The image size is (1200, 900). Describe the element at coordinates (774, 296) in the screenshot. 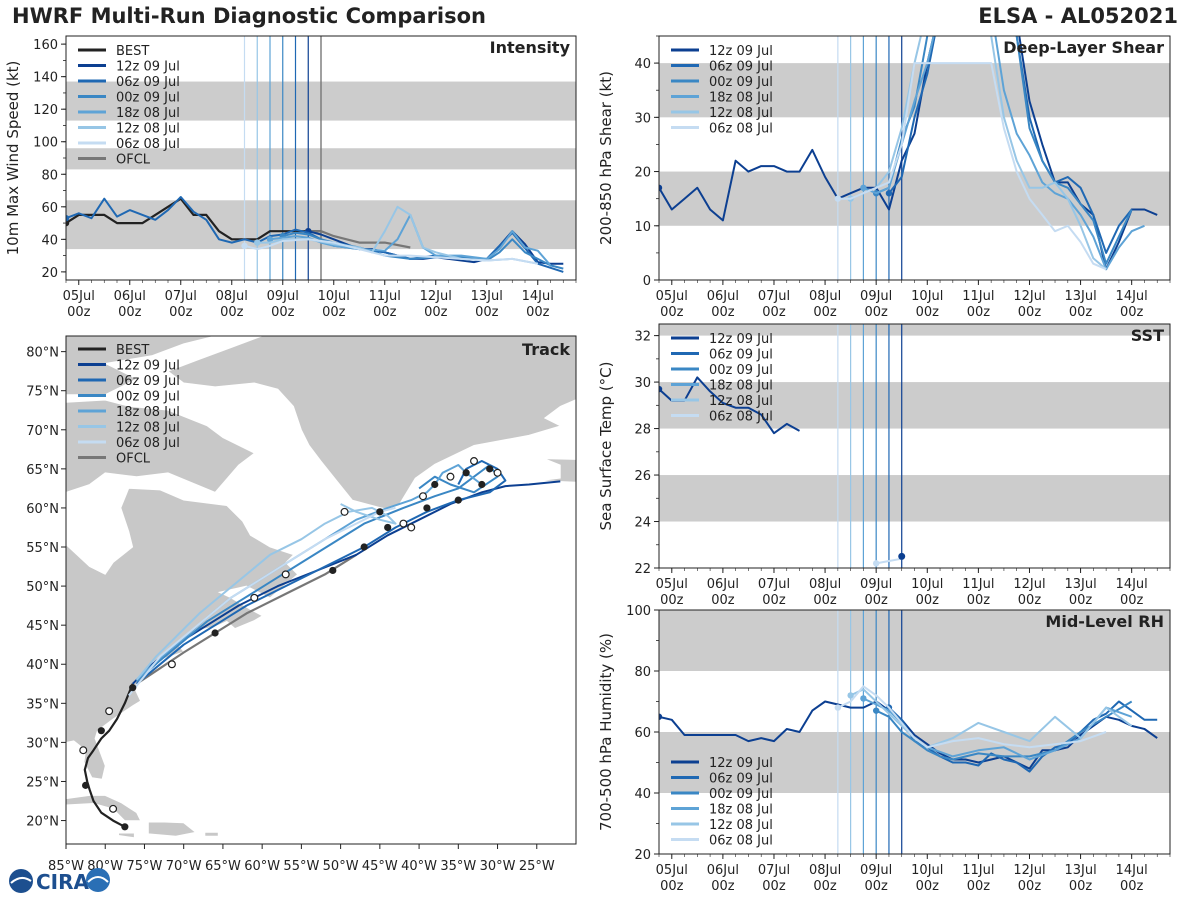

I see `shear-xtick-day: 07Jul` at that location.